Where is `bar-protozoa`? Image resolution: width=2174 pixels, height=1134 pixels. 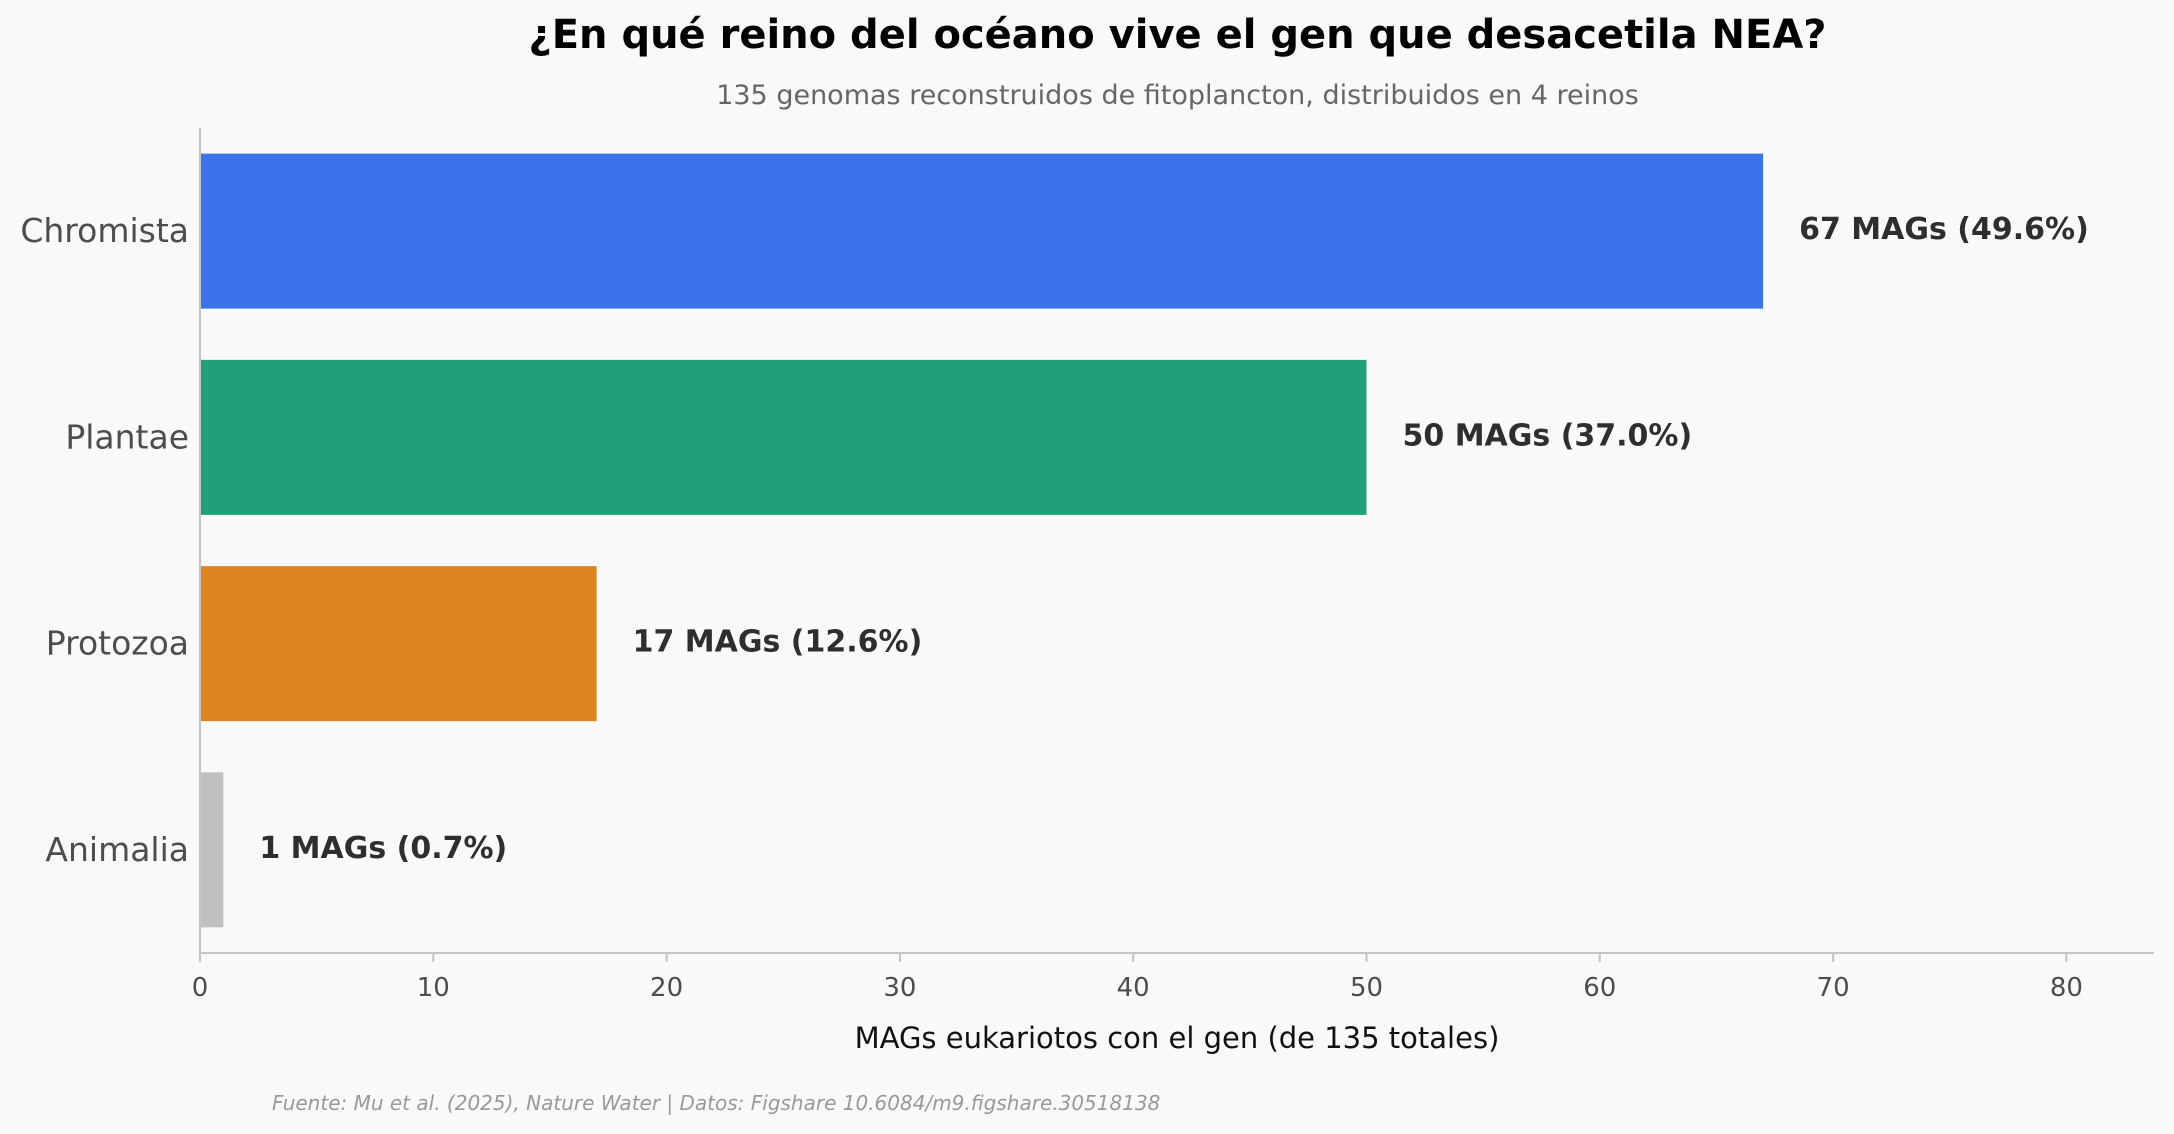
bar-protozoa is located at coordinates (399, 644).